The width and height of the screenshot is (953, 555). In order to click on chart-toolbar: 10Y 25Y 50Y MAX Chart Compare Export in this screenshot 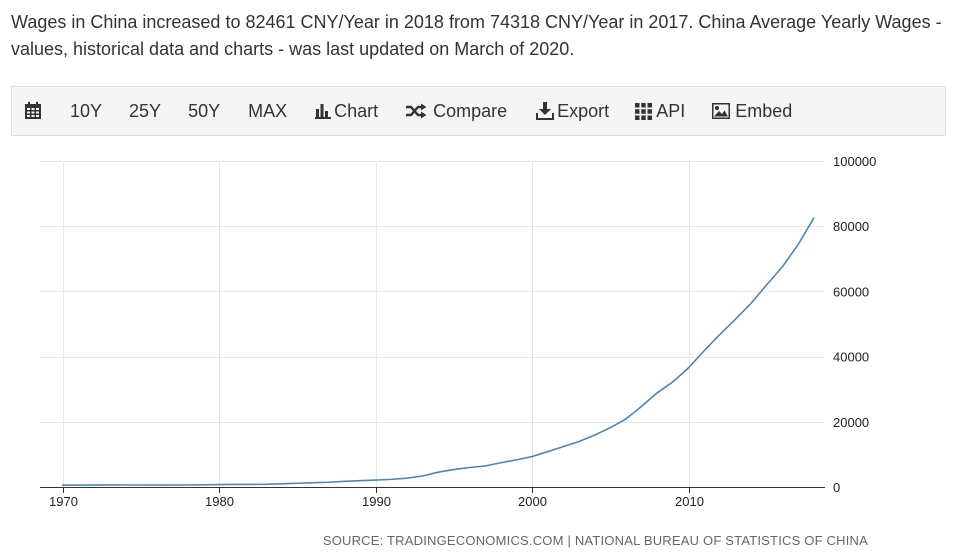, I will do `click(478, 111)`.